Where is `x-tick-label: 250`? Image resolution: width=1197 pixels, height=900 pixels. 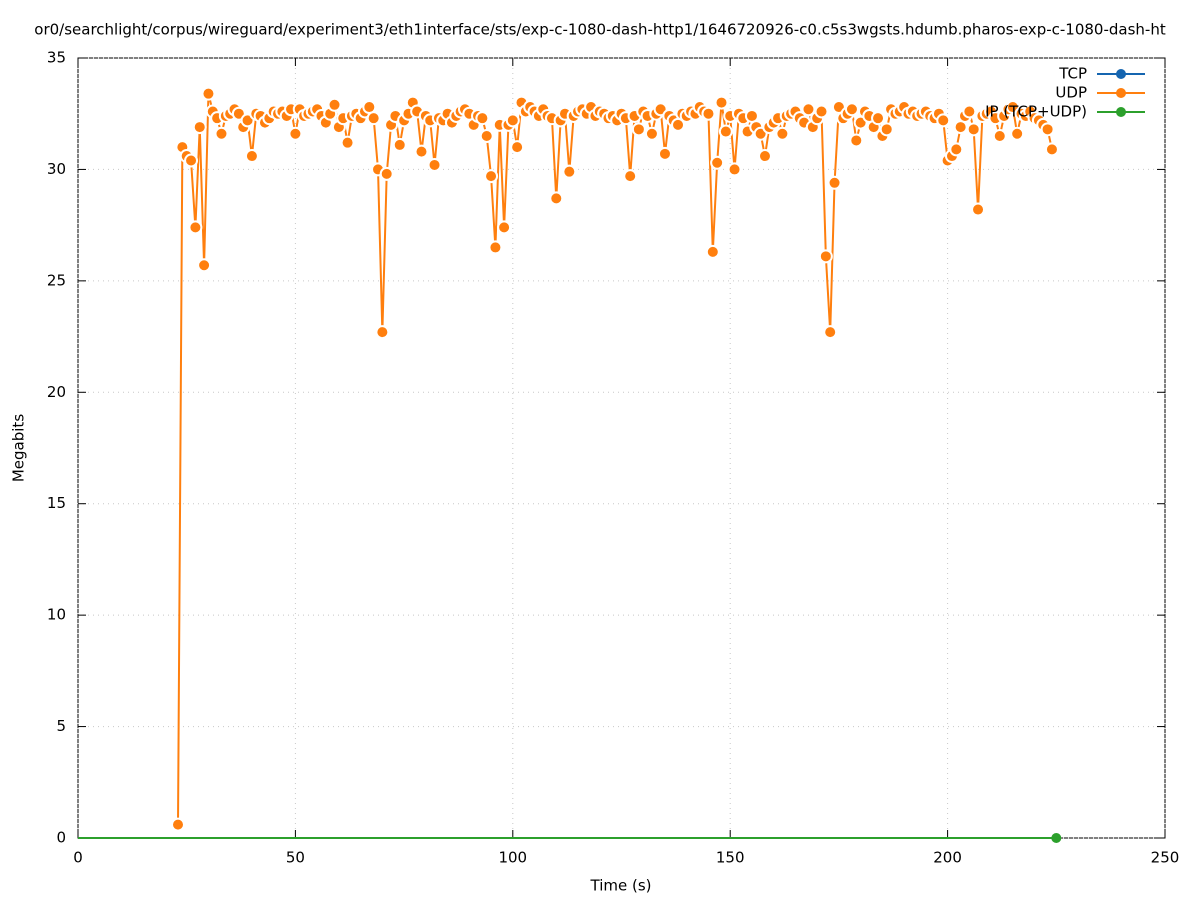 x-tick-label: 250 is located at coordinates (1165, 858).